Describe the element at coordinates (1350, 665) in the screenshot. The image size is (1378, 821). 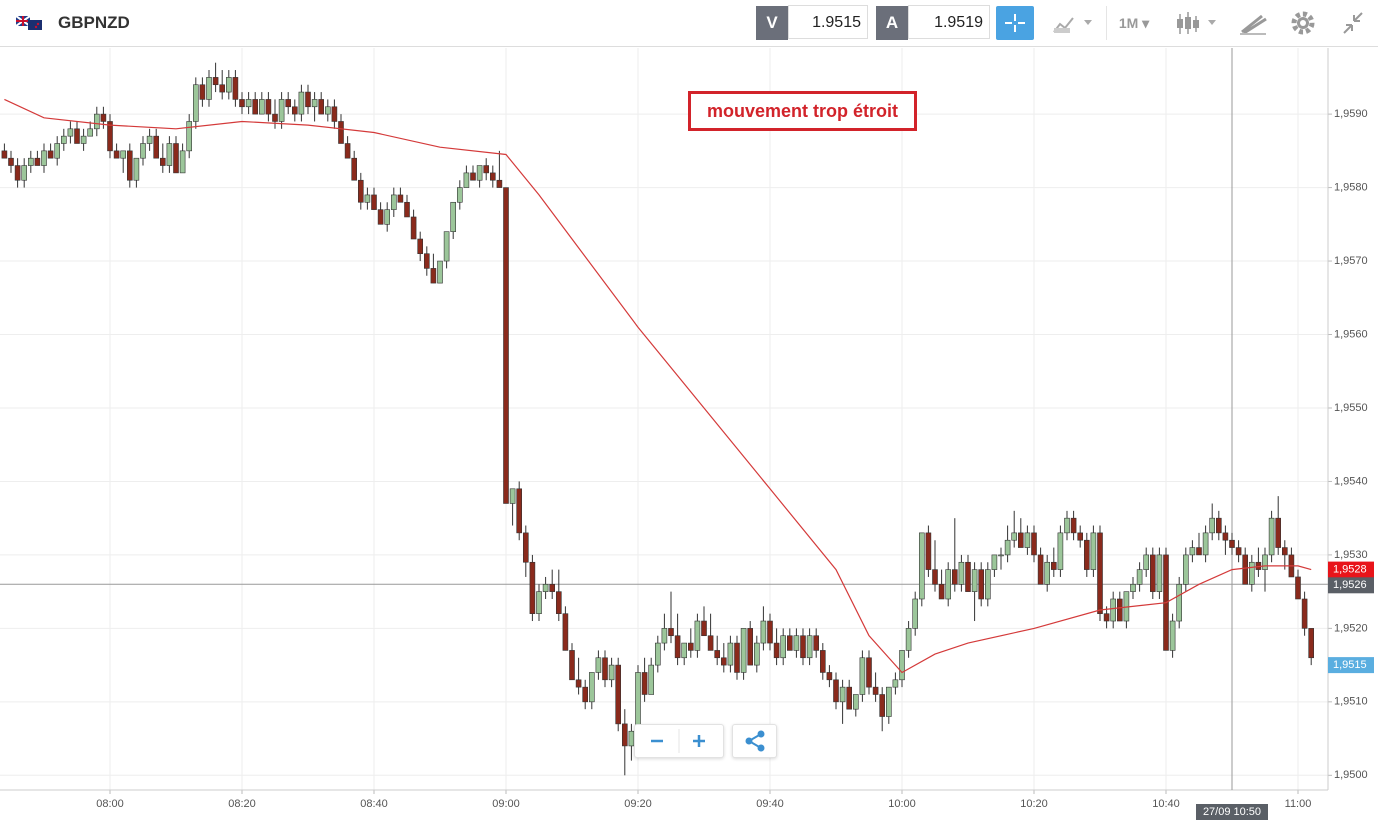
I see `price-tag-label: 1,9515` at that location.